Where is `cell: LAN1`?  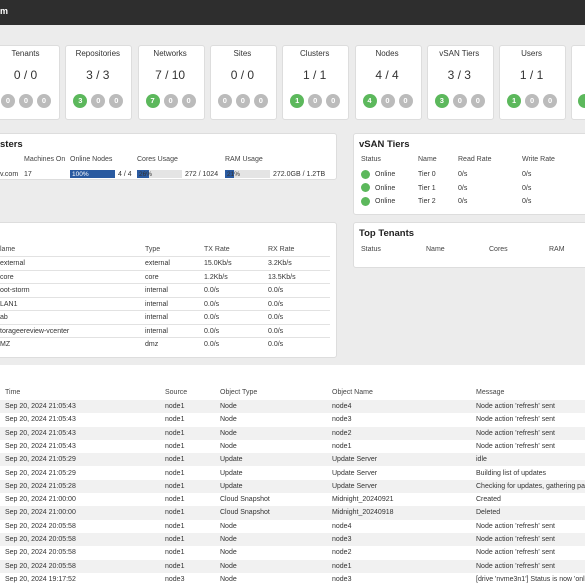 cell: LAN1 is located at coordinates (9, 304).